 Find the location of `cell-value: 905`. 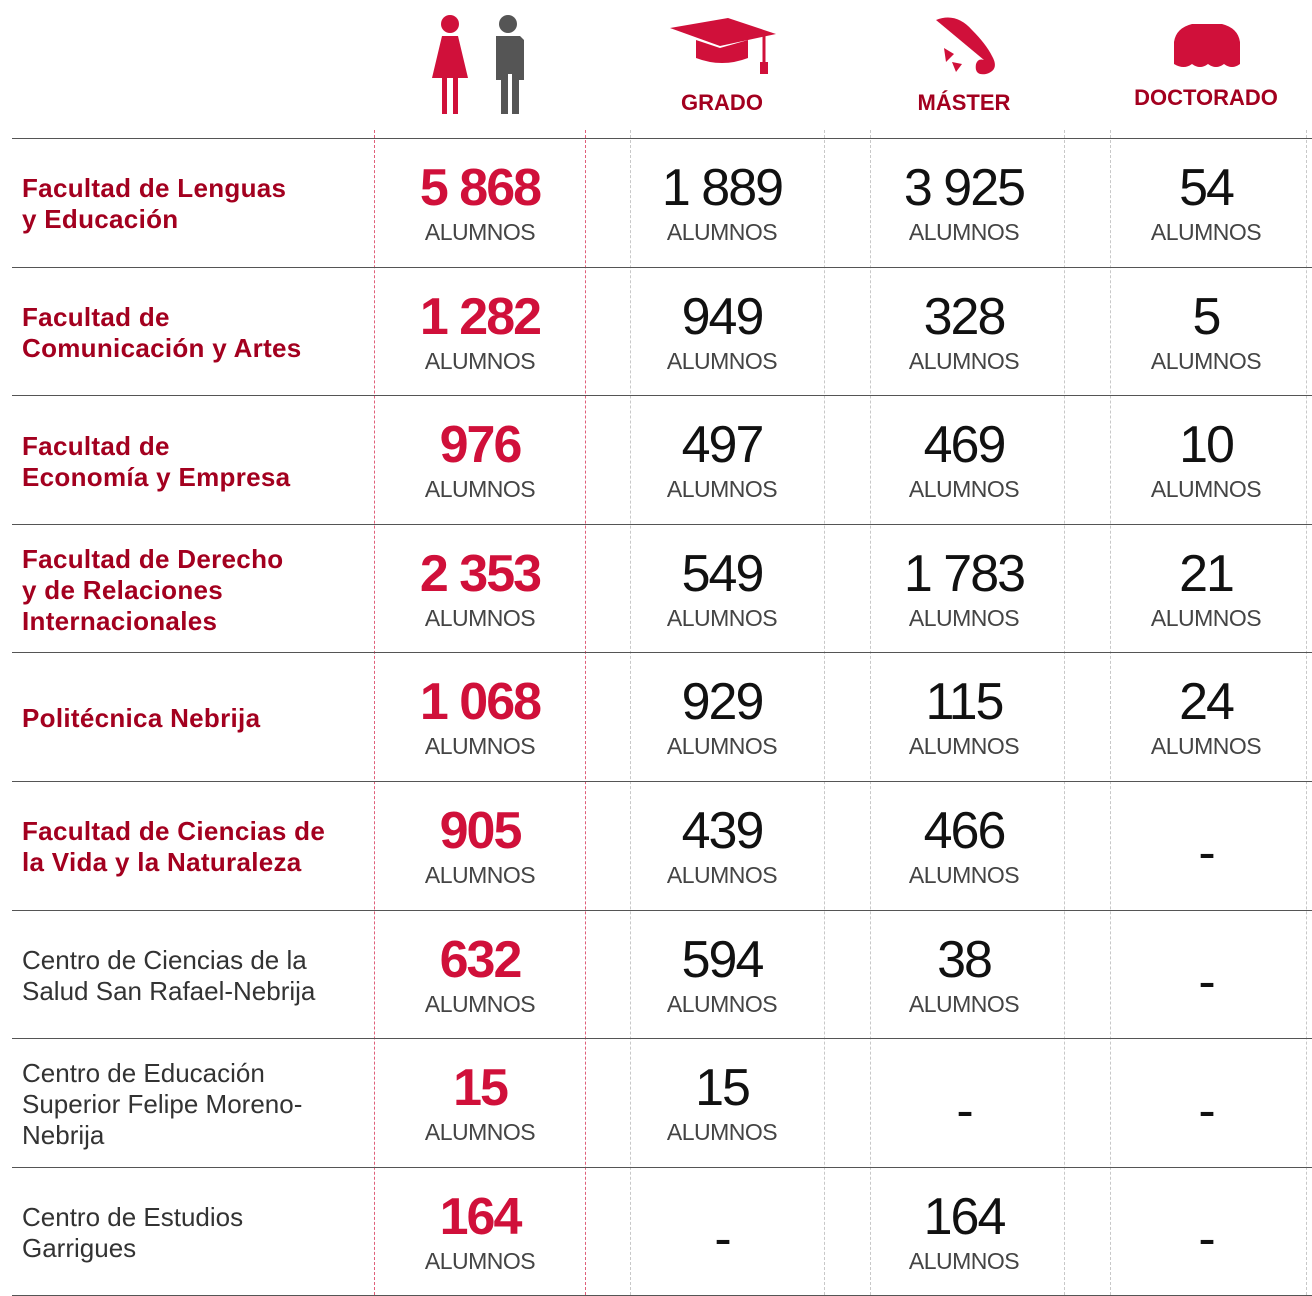

cell-value: 905 is located at coordinates (481, 831).